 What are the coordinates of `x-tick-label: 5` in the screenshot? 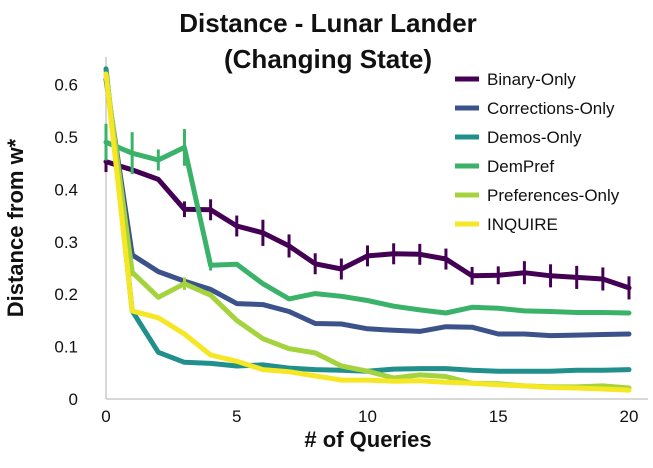 It's located at (236, 416).